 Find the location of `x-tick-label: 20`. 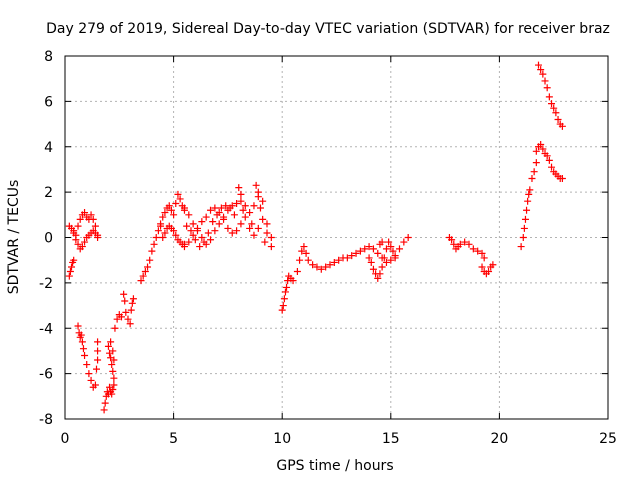

x-tick-label: 20 is located at coordinates (499, 439).